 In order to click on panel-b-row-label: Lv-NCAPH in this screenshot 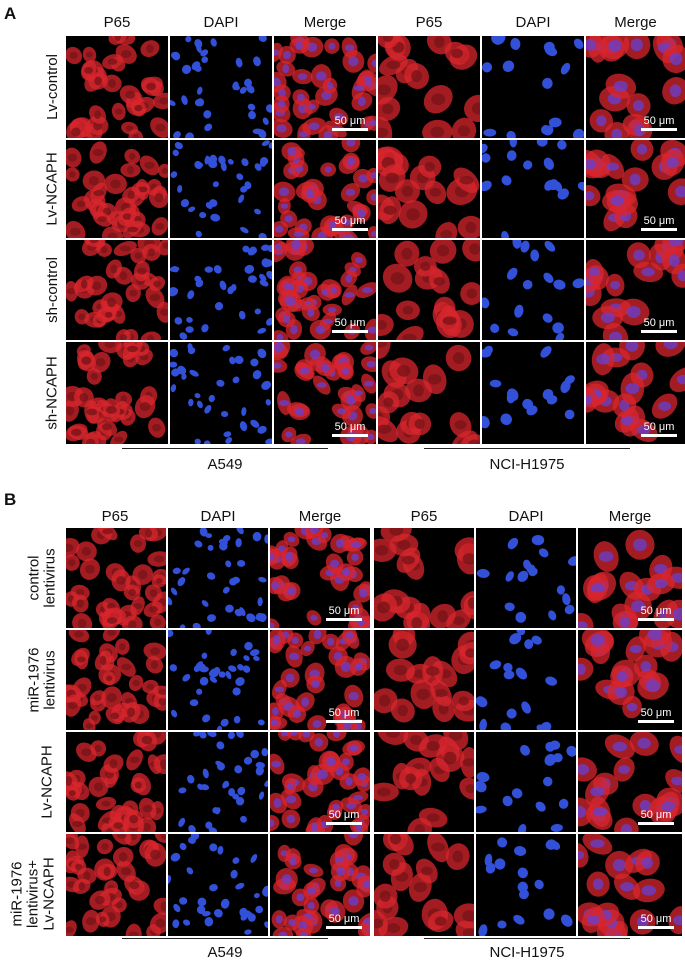, I will do `click(48, 782)`.